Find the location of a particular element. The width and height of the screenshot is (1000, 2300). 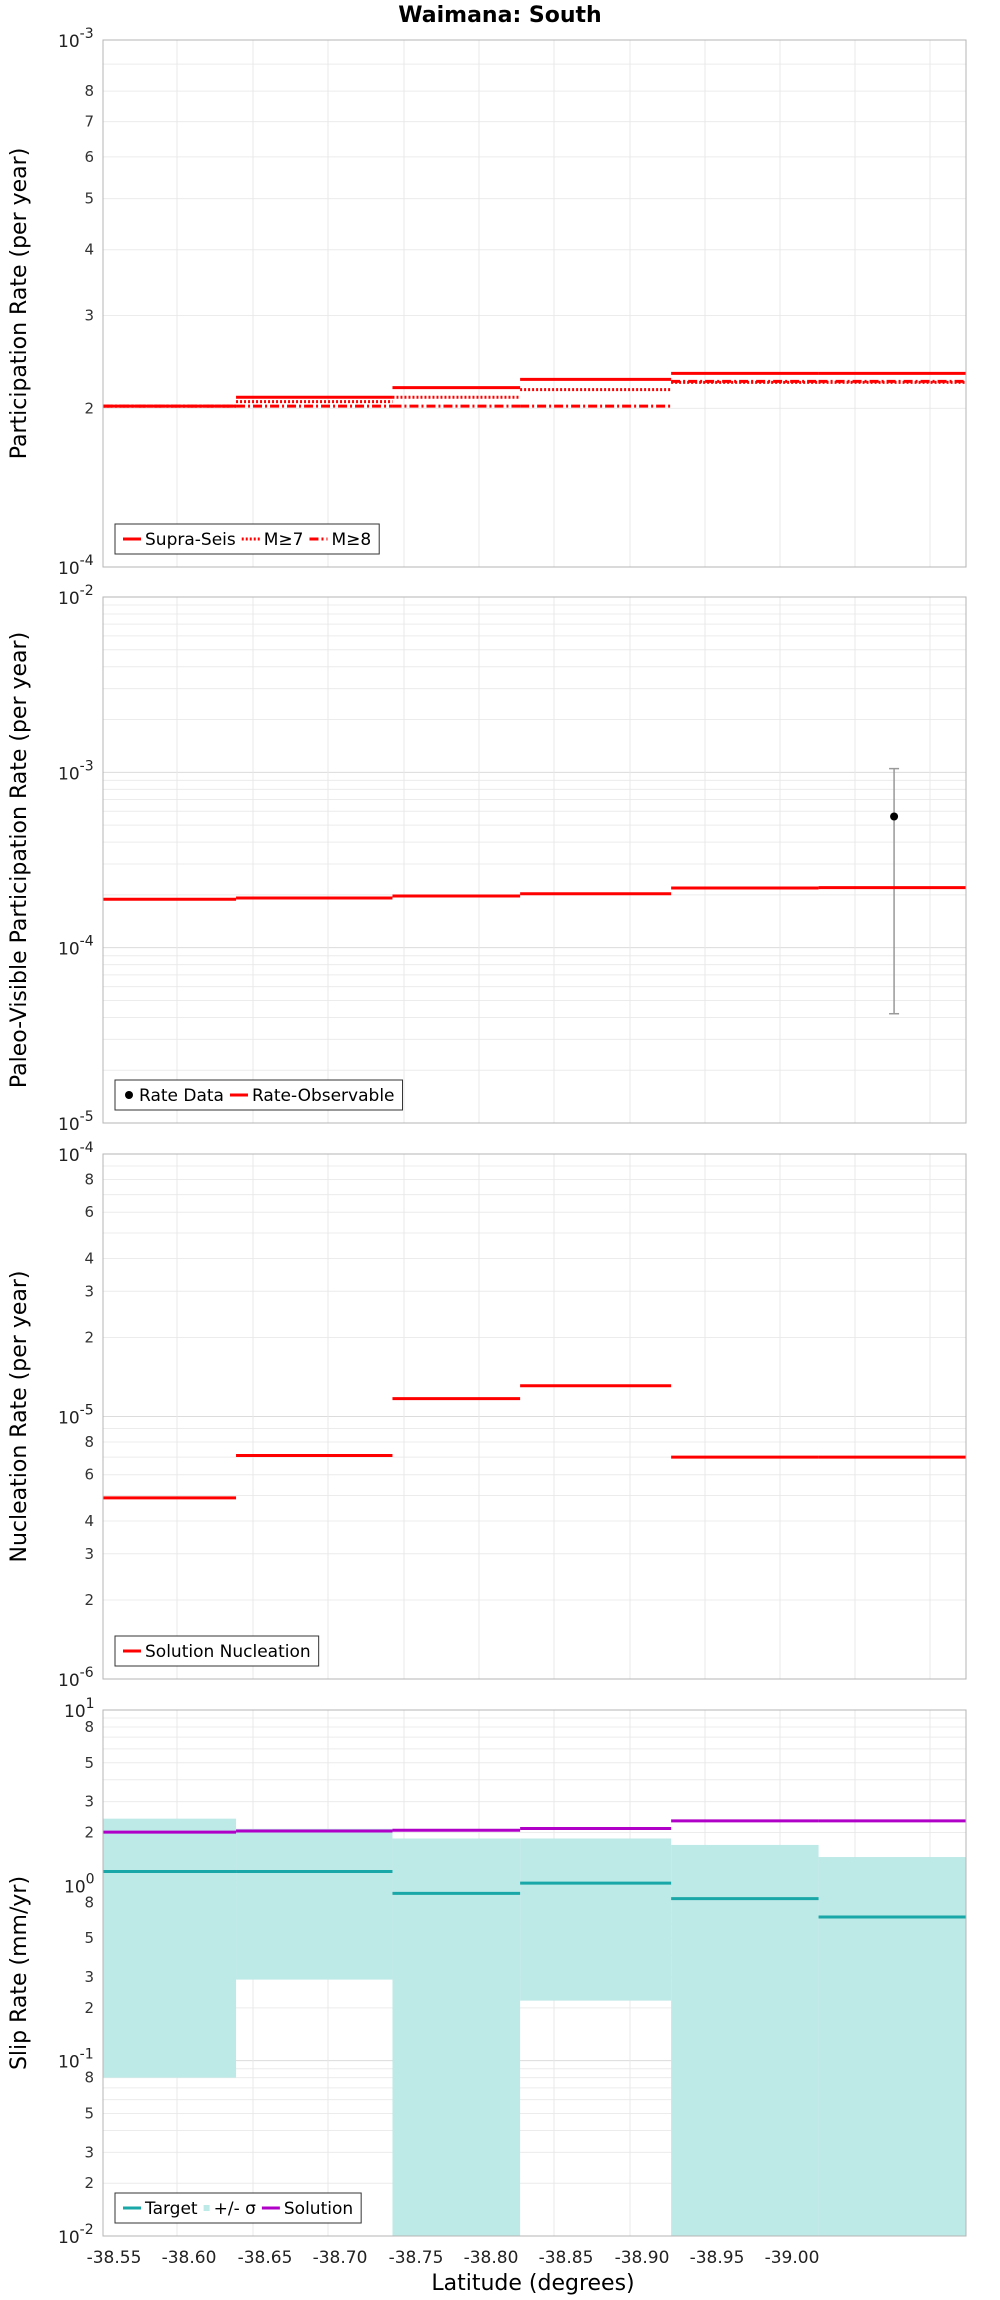

legend: Rate Data Rate-Observable is located at coordinates (259, 1095).